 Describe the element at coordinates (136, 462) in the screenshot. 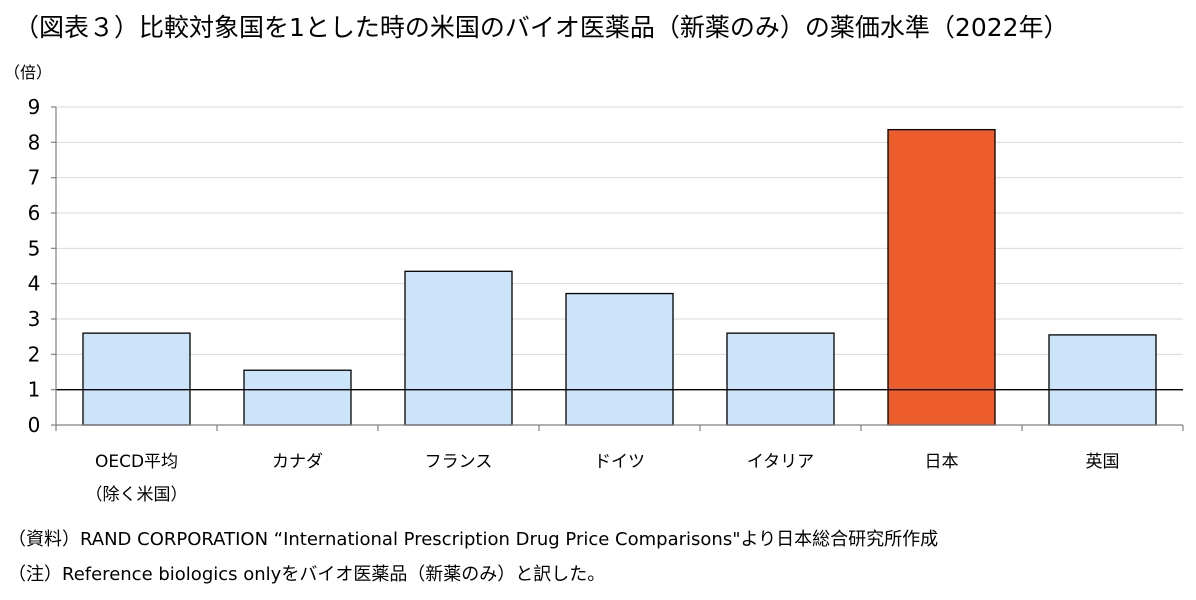

I see `x-category-label: OECD平均` at that location.